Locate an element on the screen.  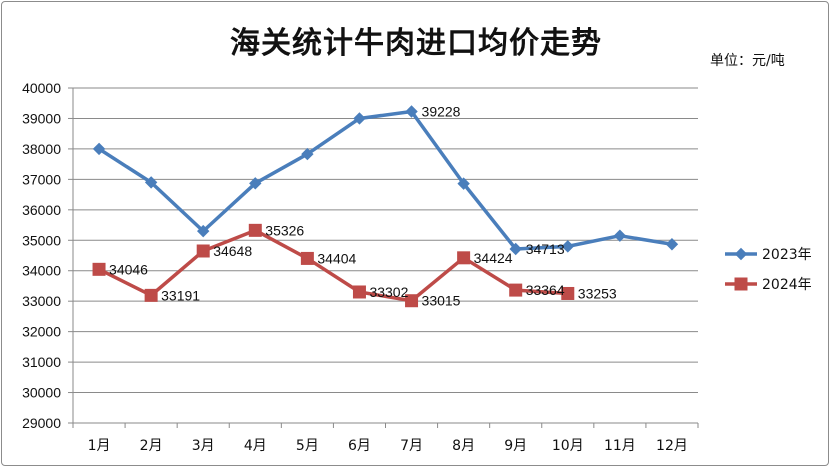
x-tick-label: 11月 is located at coordinates (620, 446).